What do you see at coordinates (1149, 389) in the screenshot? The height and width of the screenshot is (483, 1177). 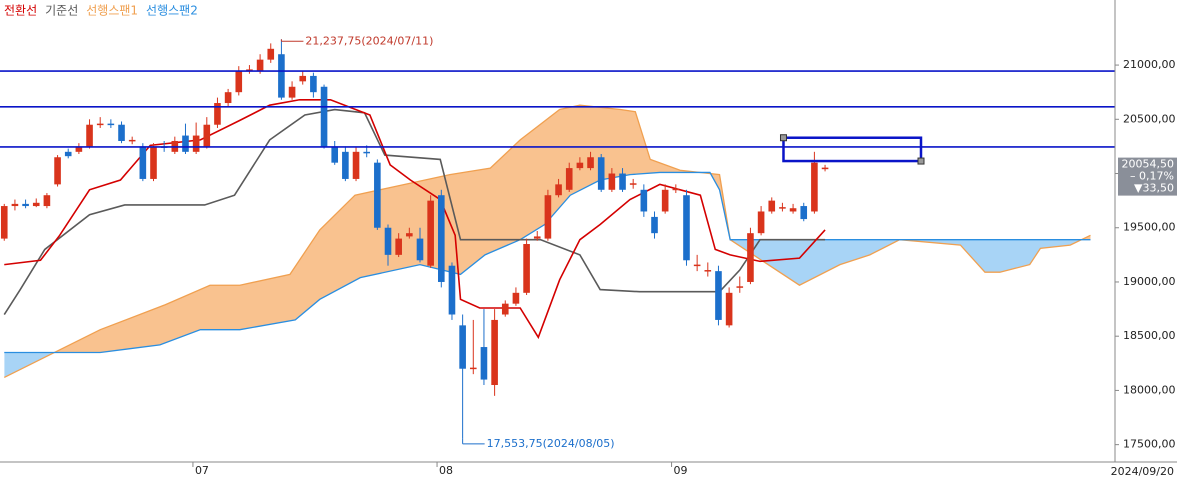 I see `y-tick-label: 18000,00` at bounding box center [1149, 389].